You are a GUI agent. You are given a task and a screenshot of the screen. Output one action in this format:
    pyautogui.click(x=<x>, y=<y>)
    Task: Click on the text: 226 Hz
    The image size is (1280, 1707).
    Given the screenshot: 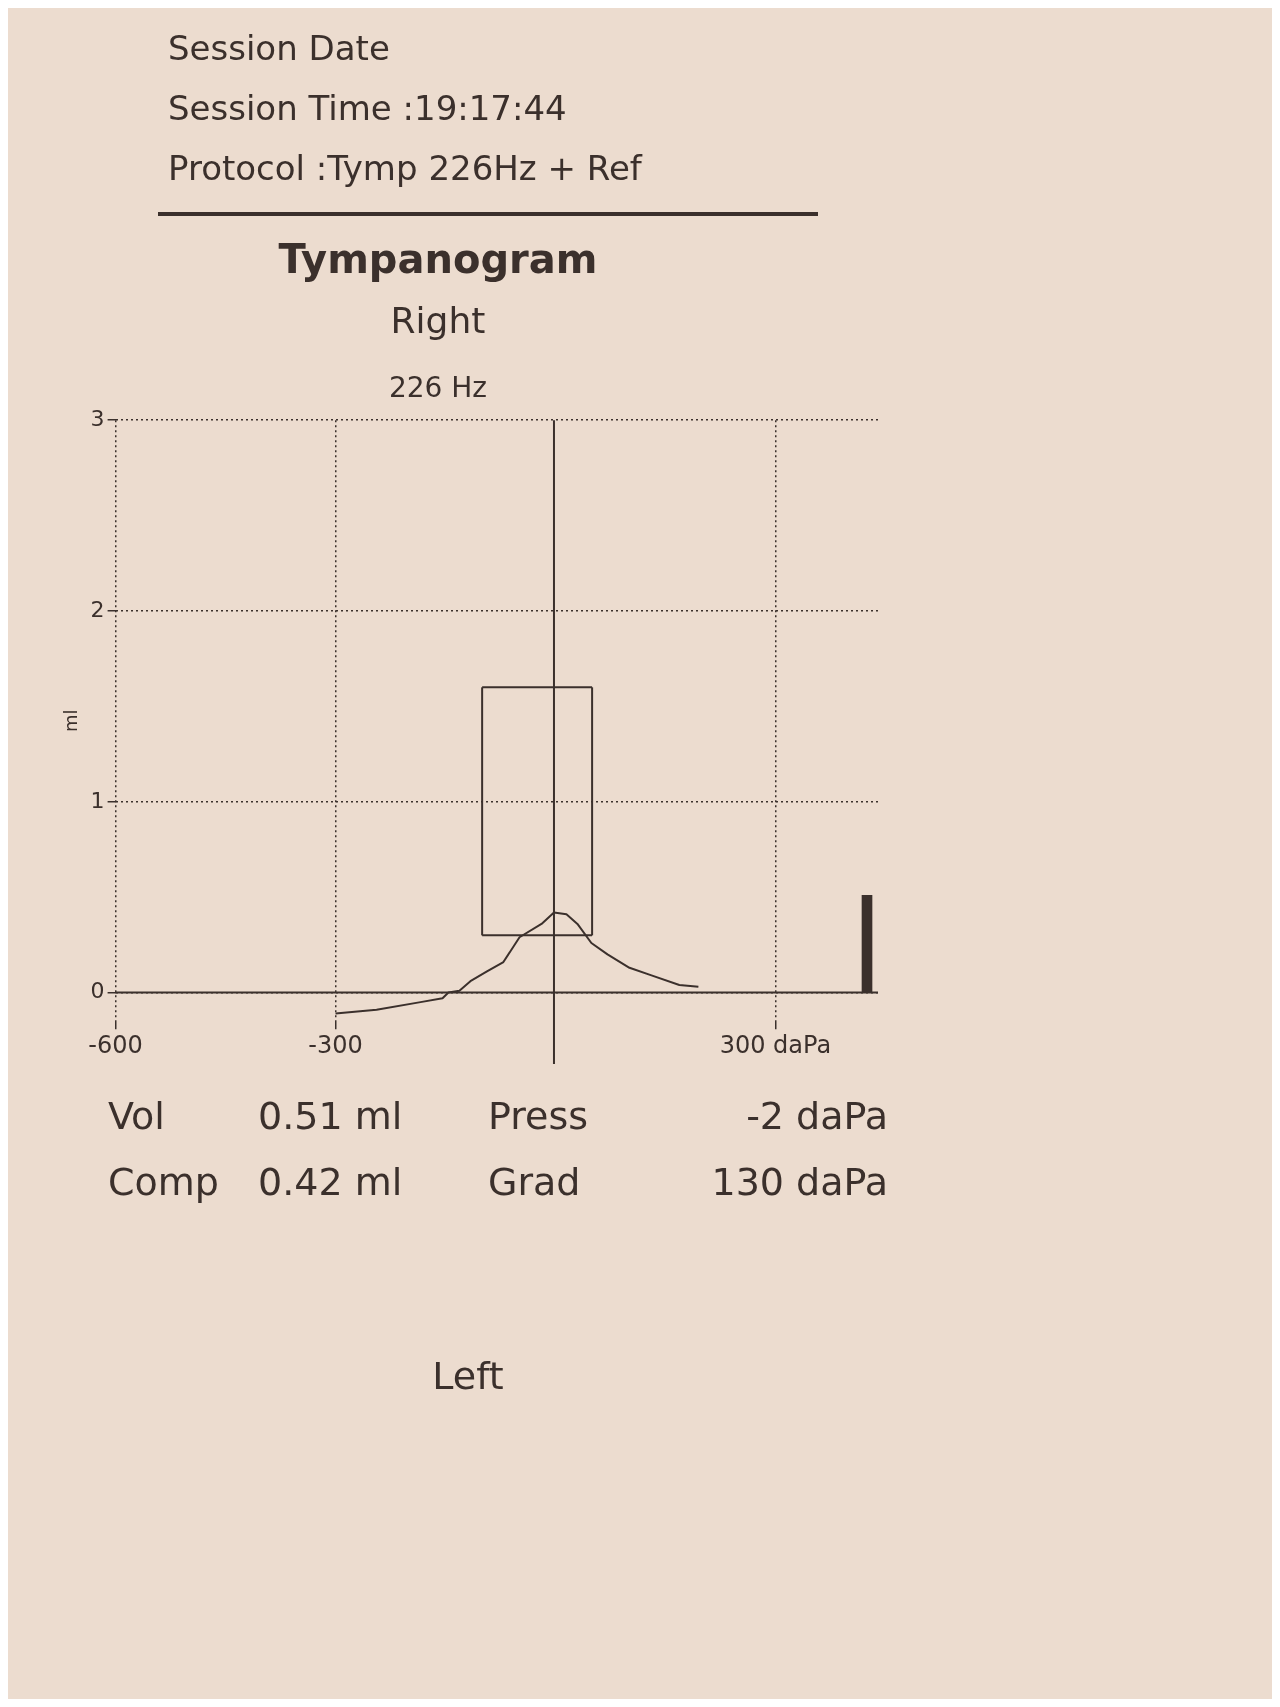 What is the action you would take?
    pyautogui.click(x=438, y=387)
    